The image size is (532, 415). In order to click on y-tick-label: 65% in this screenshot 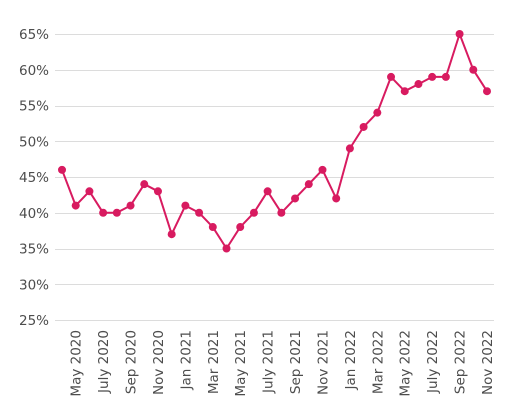, I will do `click(34, 35)`.